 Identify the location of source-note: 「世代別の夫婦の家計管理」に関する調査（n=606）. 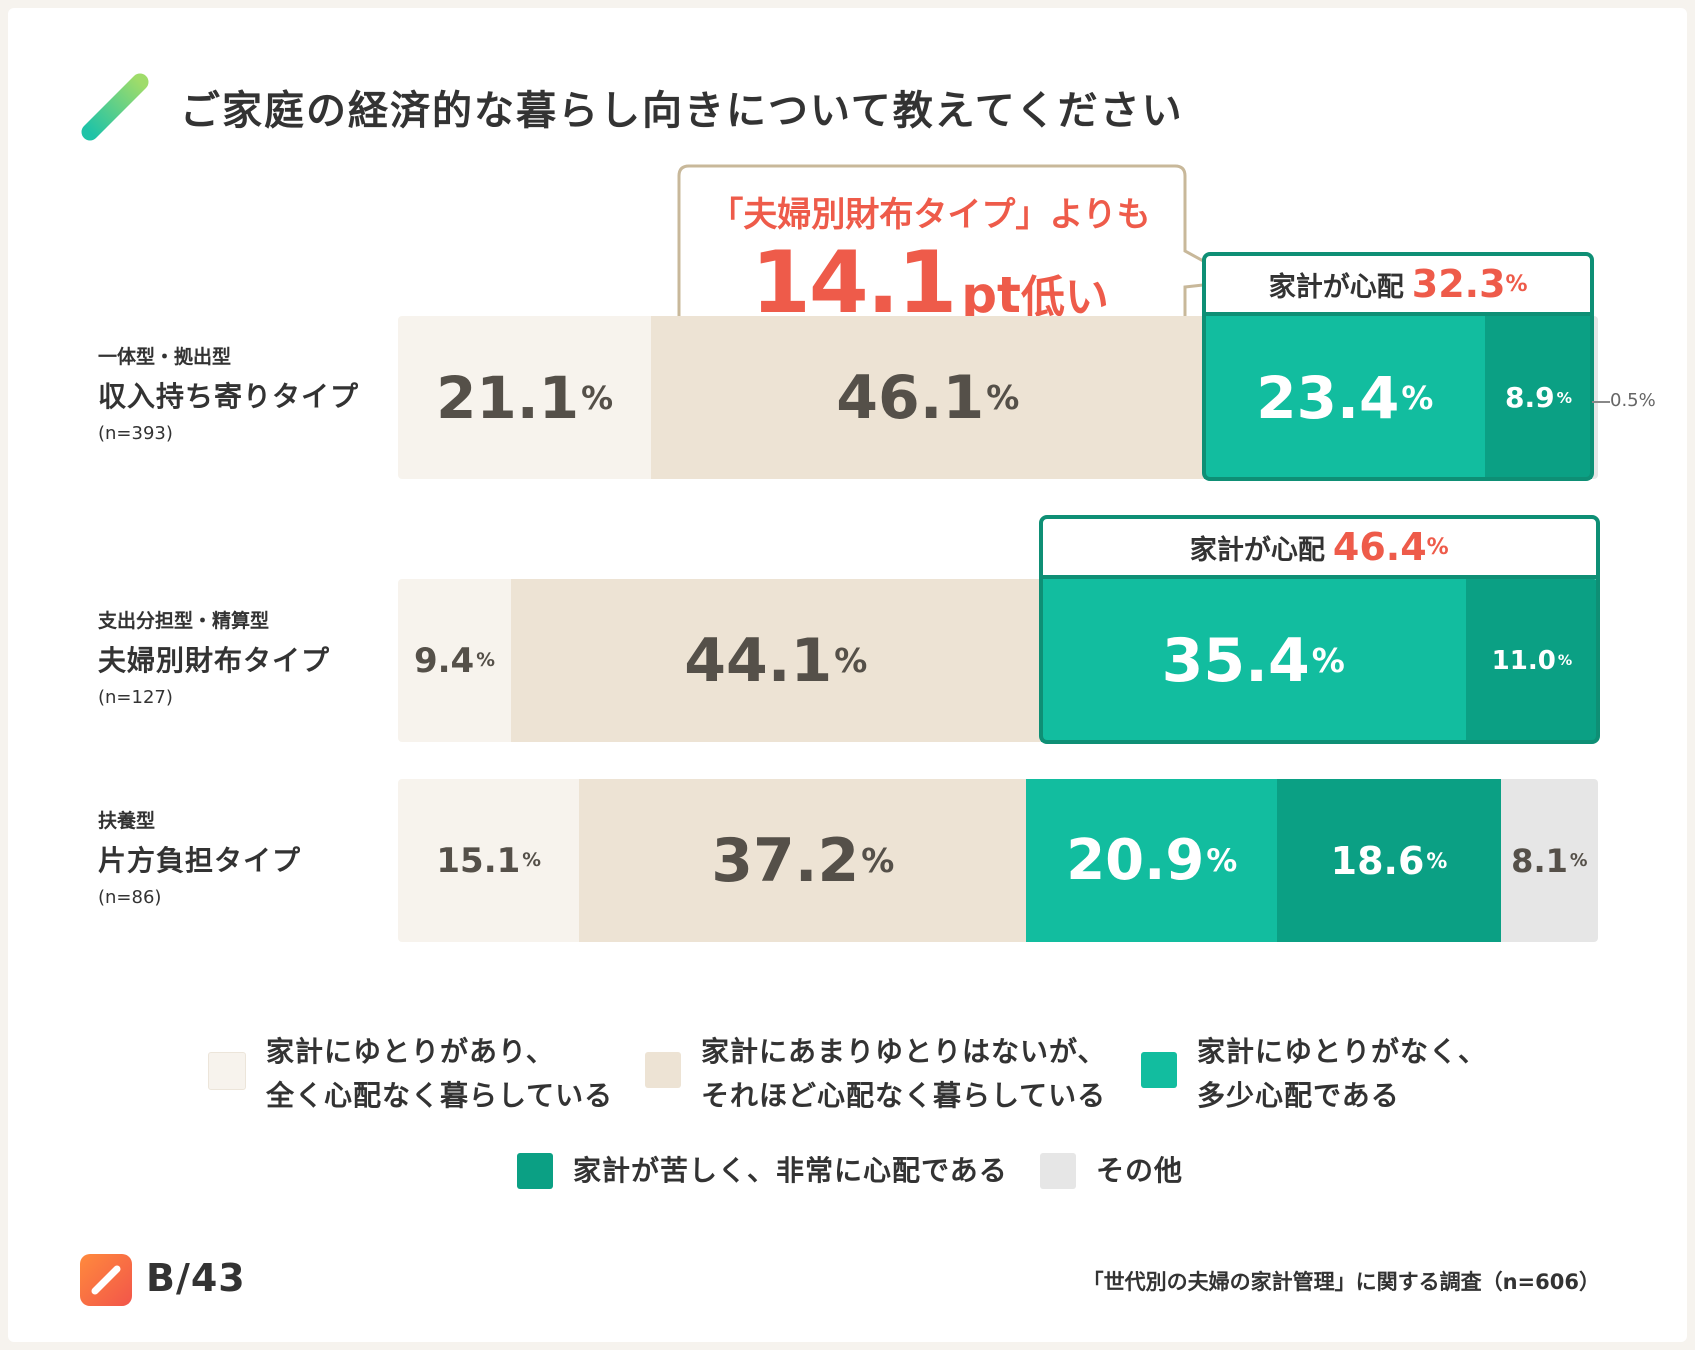
(1341, 1282).